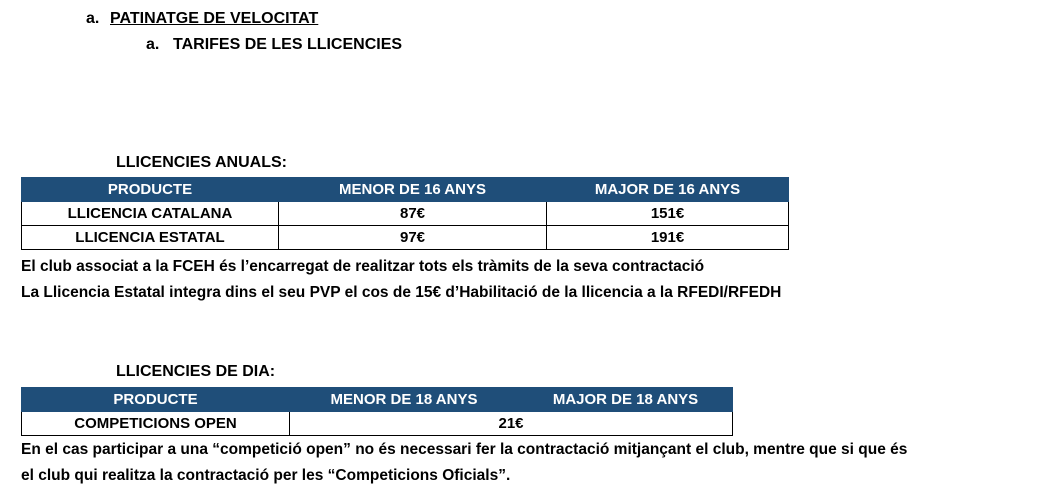 This screenshot has height=503, width=1049. I want to click on product-cell: COMPETICIONS OPEN, so click(155, 423).